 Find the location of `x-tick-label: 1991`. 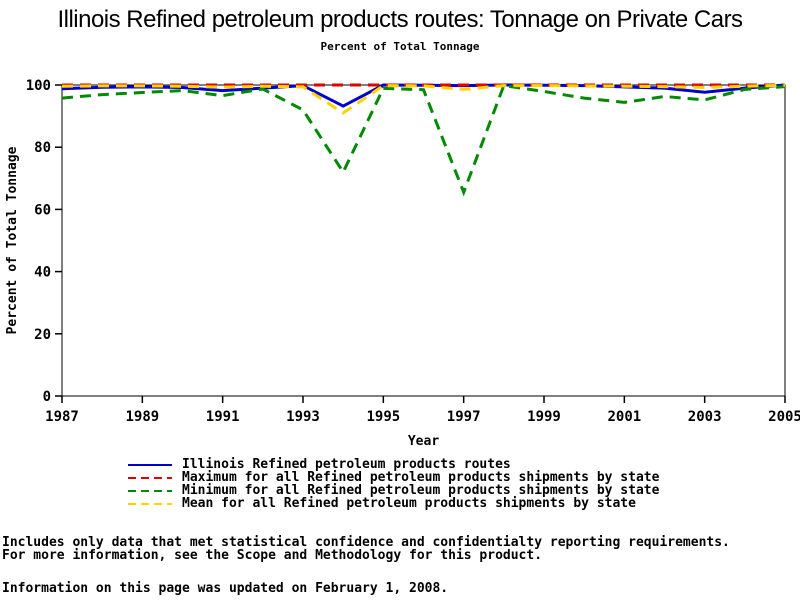

x-tick-label: 1991 is located at coordinates (223, 417).